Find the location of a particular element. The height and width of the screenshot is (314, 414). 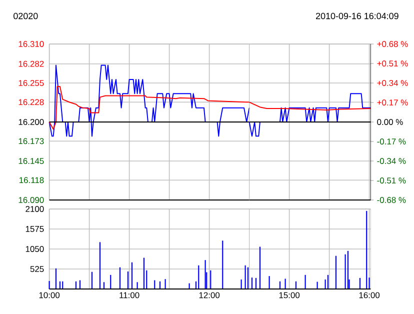

y-tick-label: 16.255 is located at coordinates (31, 83).